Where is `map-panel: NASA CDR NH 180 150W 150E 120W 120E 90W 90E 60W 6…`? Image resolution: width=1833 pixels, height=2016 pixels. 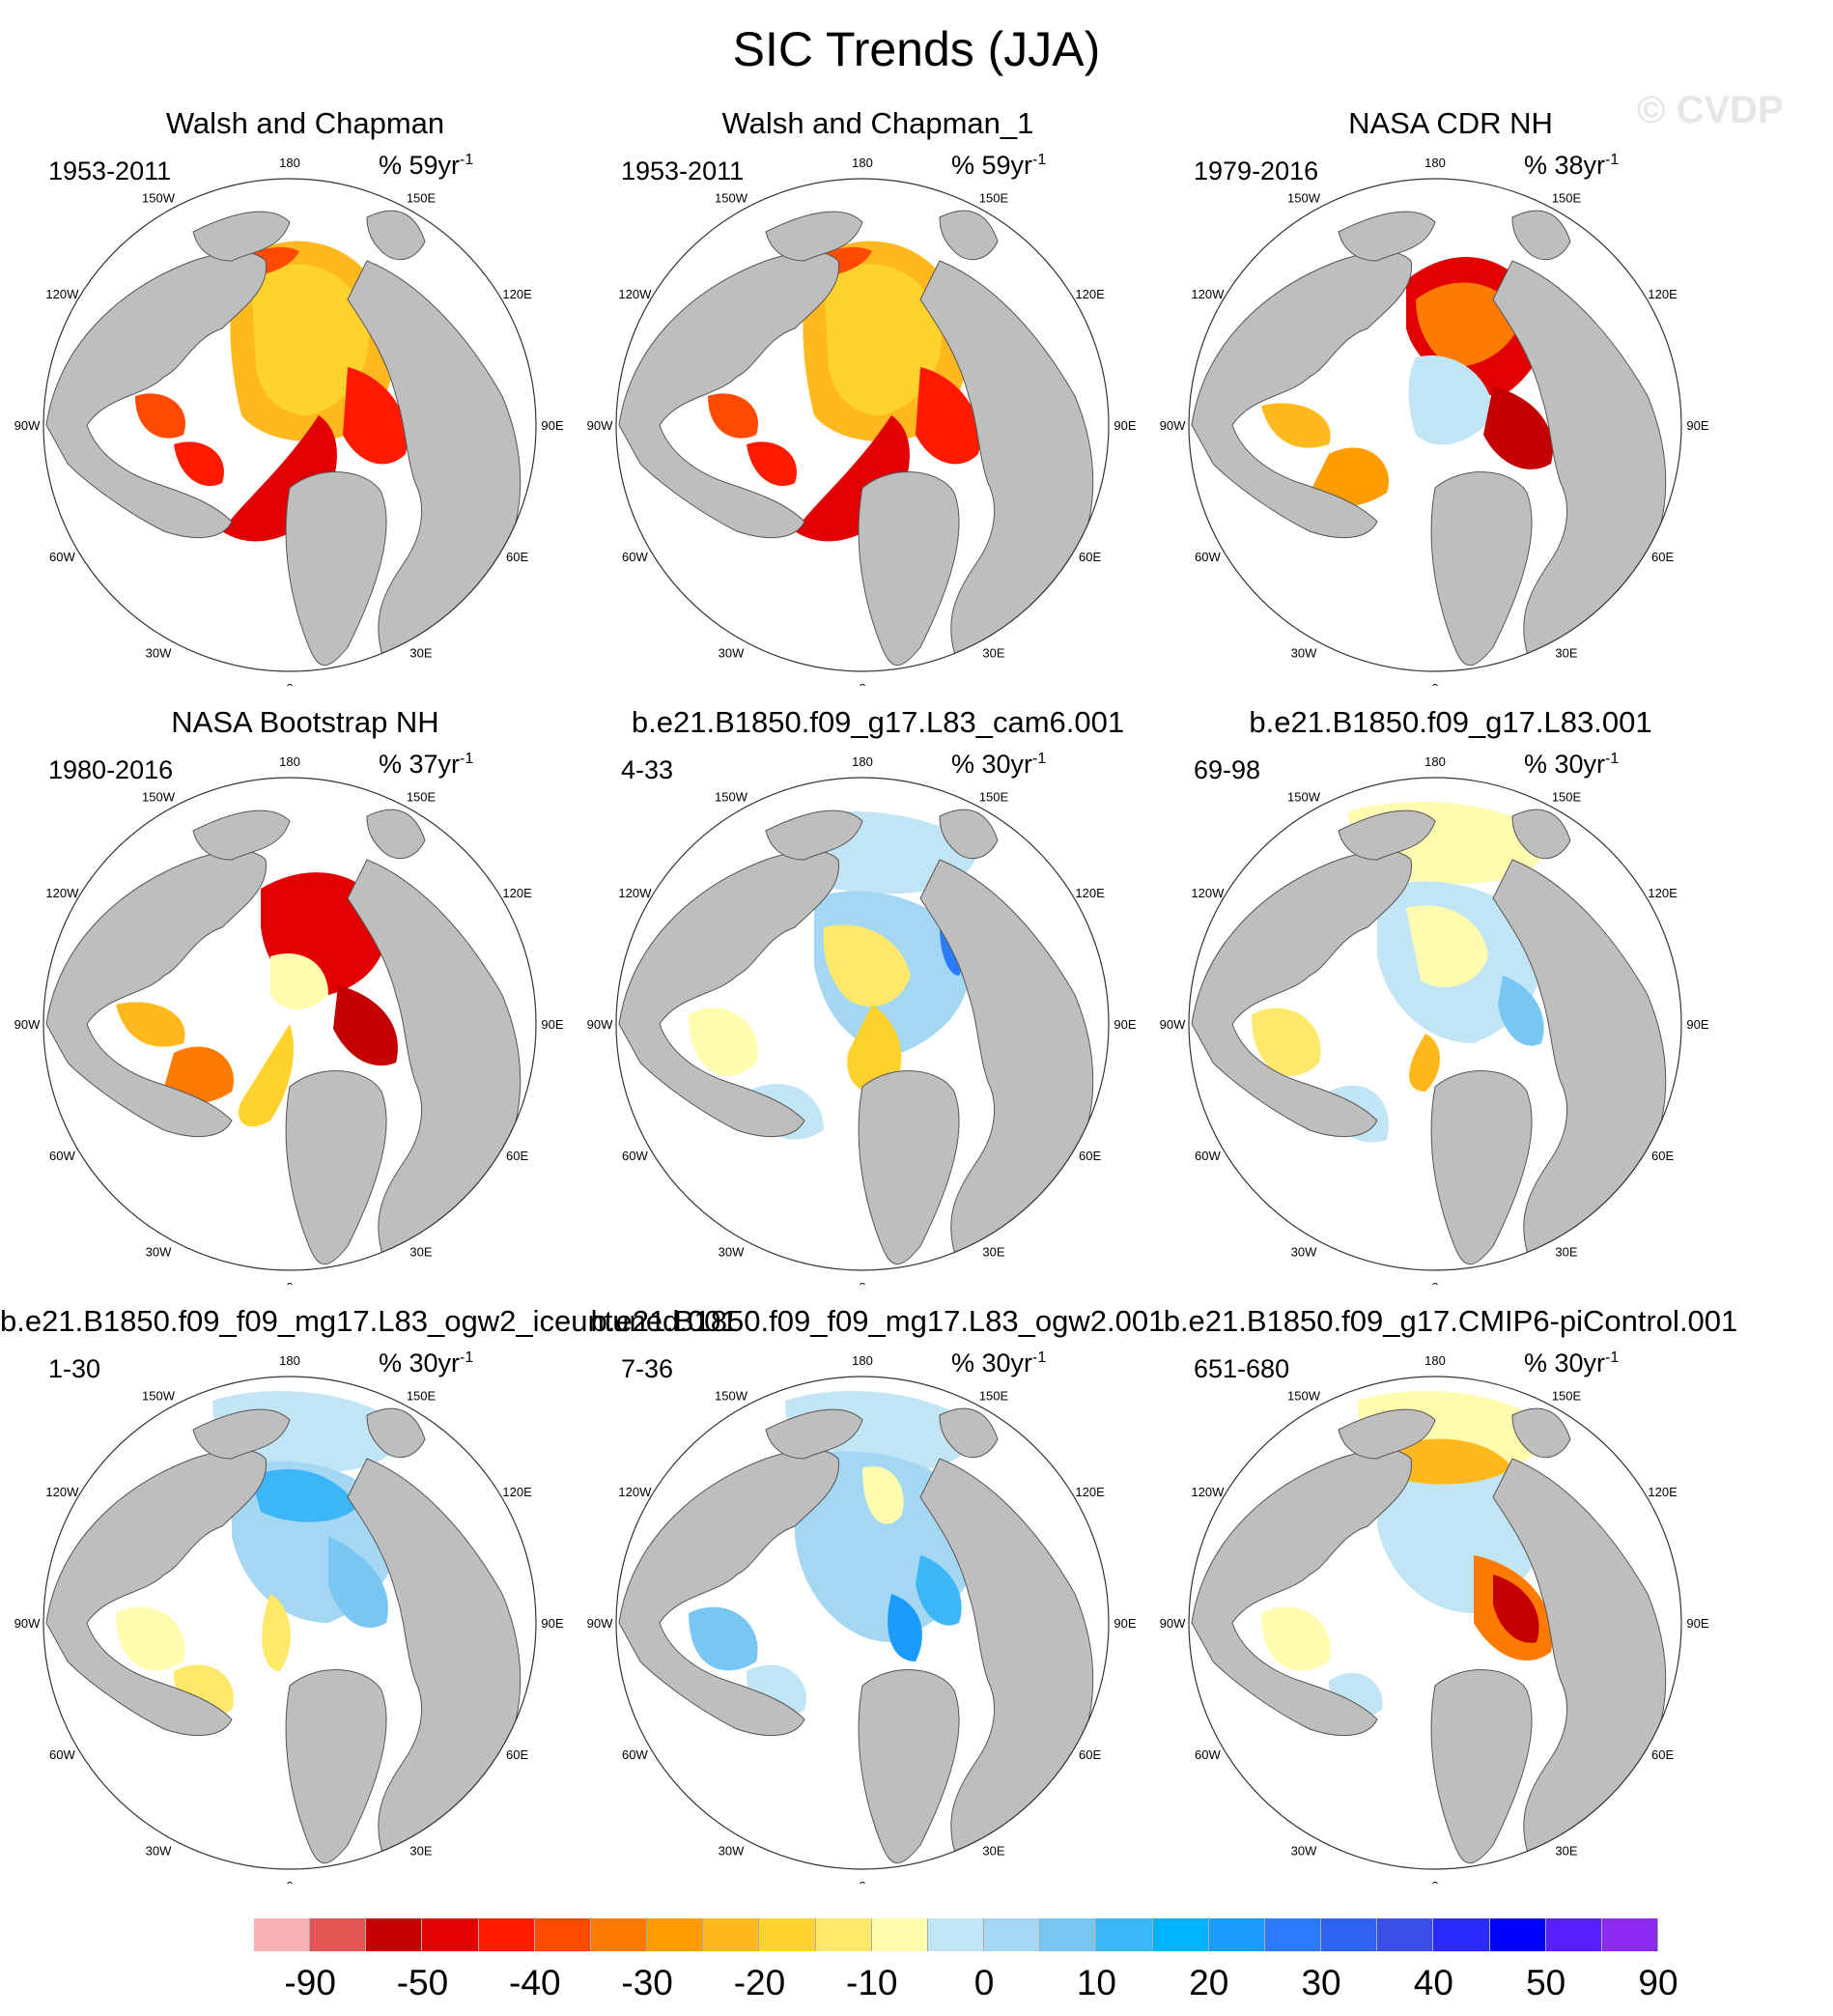 map-panel: NASA CDR NH 180 150W 150E 120W 120E 90W 90E 60W 6… is located at coordinates (1450, 396).